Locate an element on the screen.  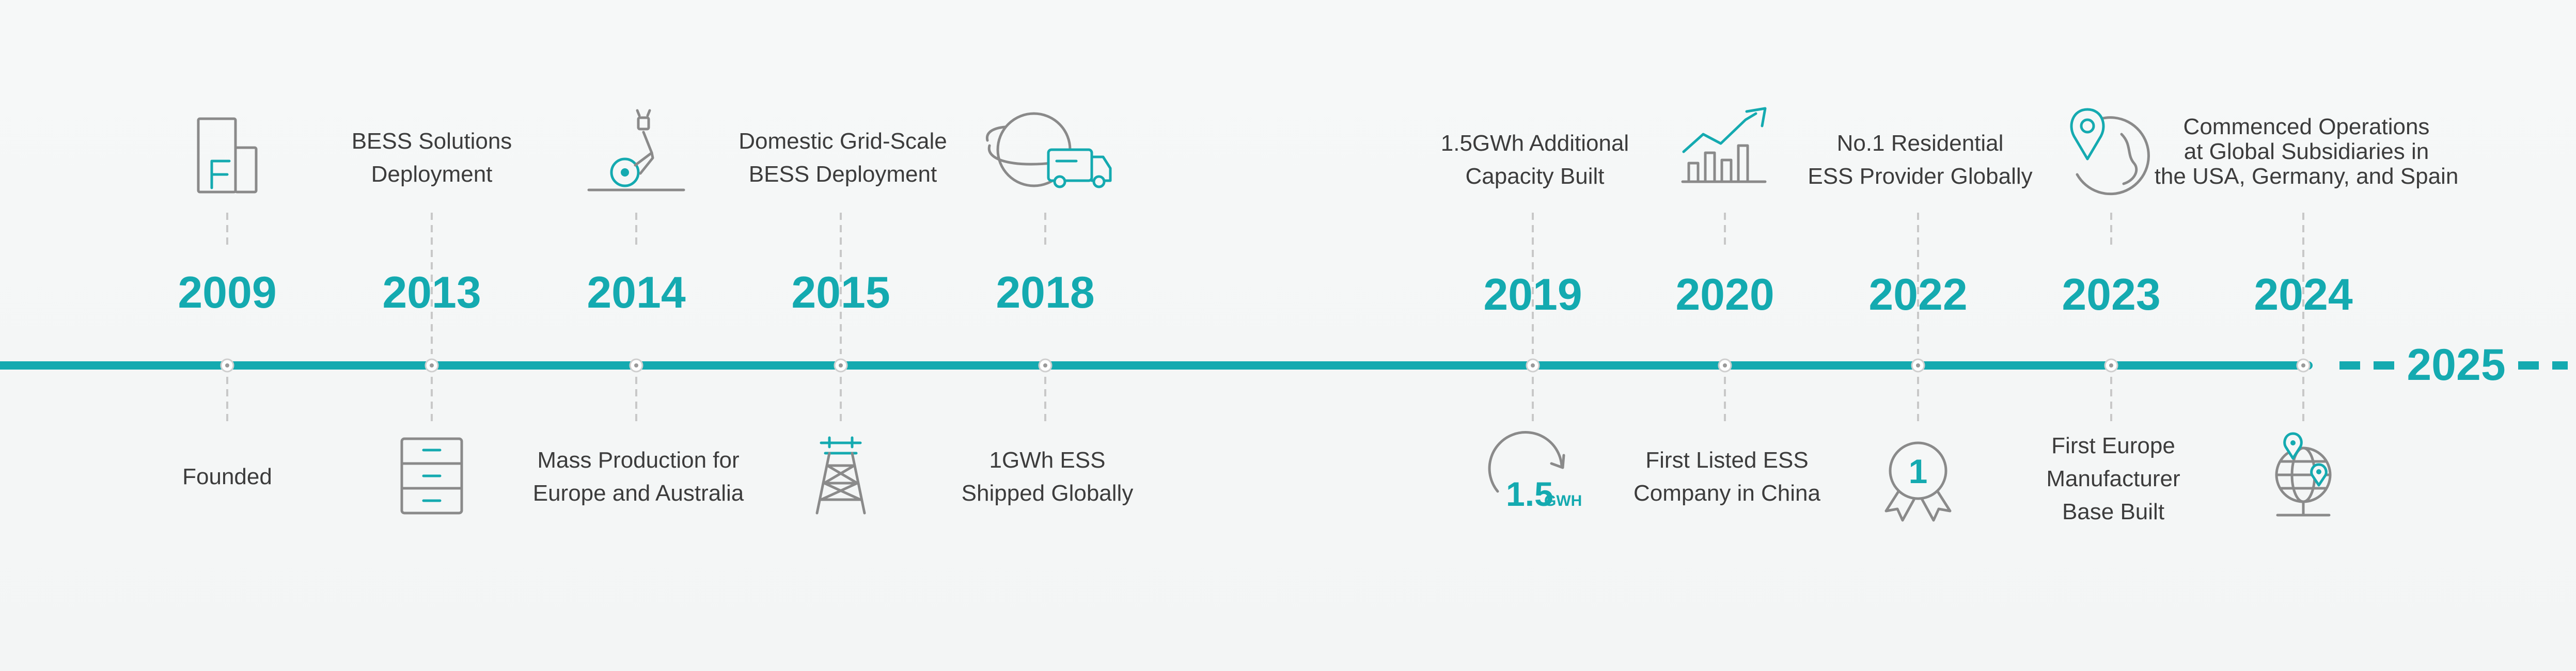
milestone-label-line-1: First Listed ESS is located at coordinates (1726, 461).